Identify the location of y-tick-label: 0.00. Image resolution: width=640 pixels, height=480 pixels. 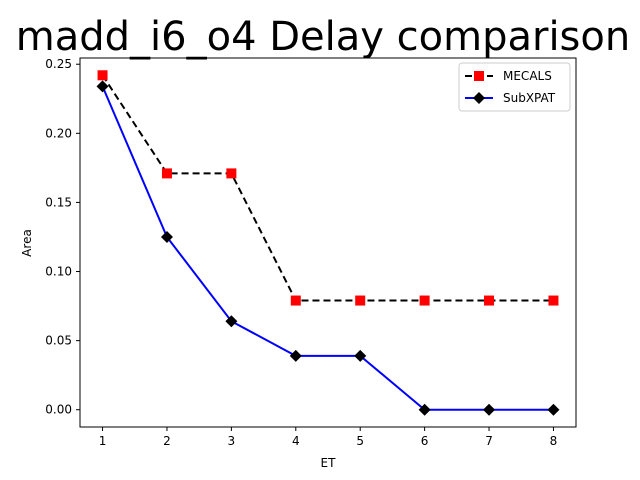
(58, 410).